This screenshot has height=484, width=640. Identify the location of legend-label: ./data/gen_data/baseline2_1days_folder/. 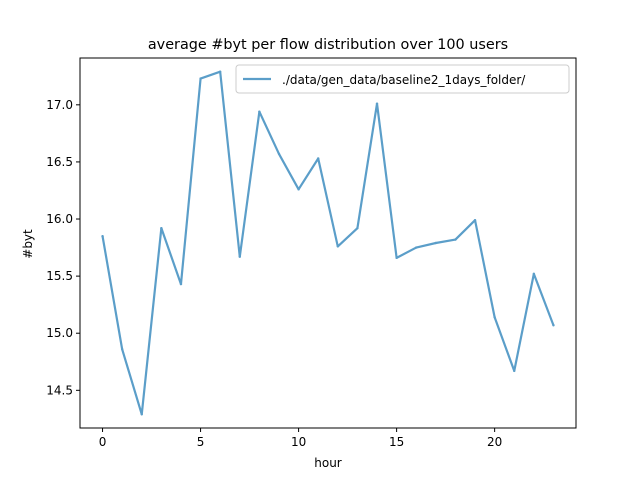
(404, 80).